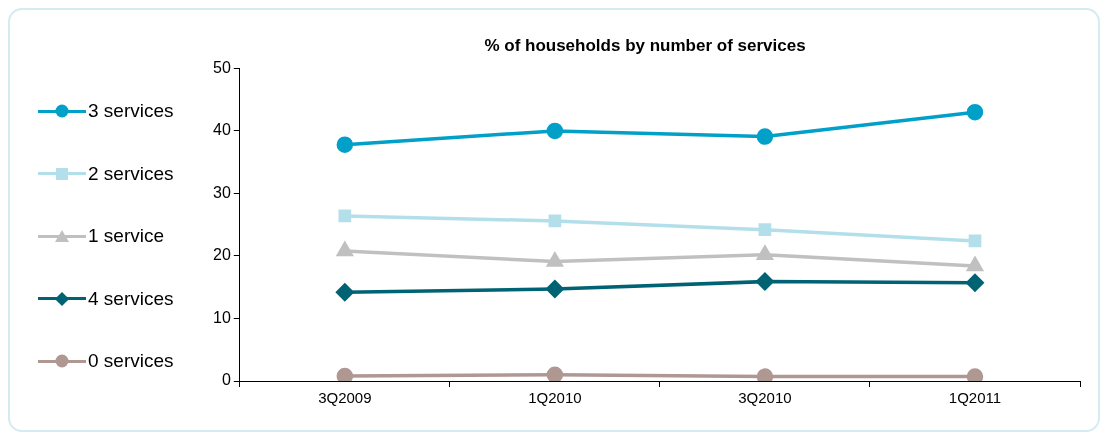  What do you see at coordinates (645, 45) in the screenshot?
I see `chart-title: % of households by number of services` at bounding box center [645, 45].